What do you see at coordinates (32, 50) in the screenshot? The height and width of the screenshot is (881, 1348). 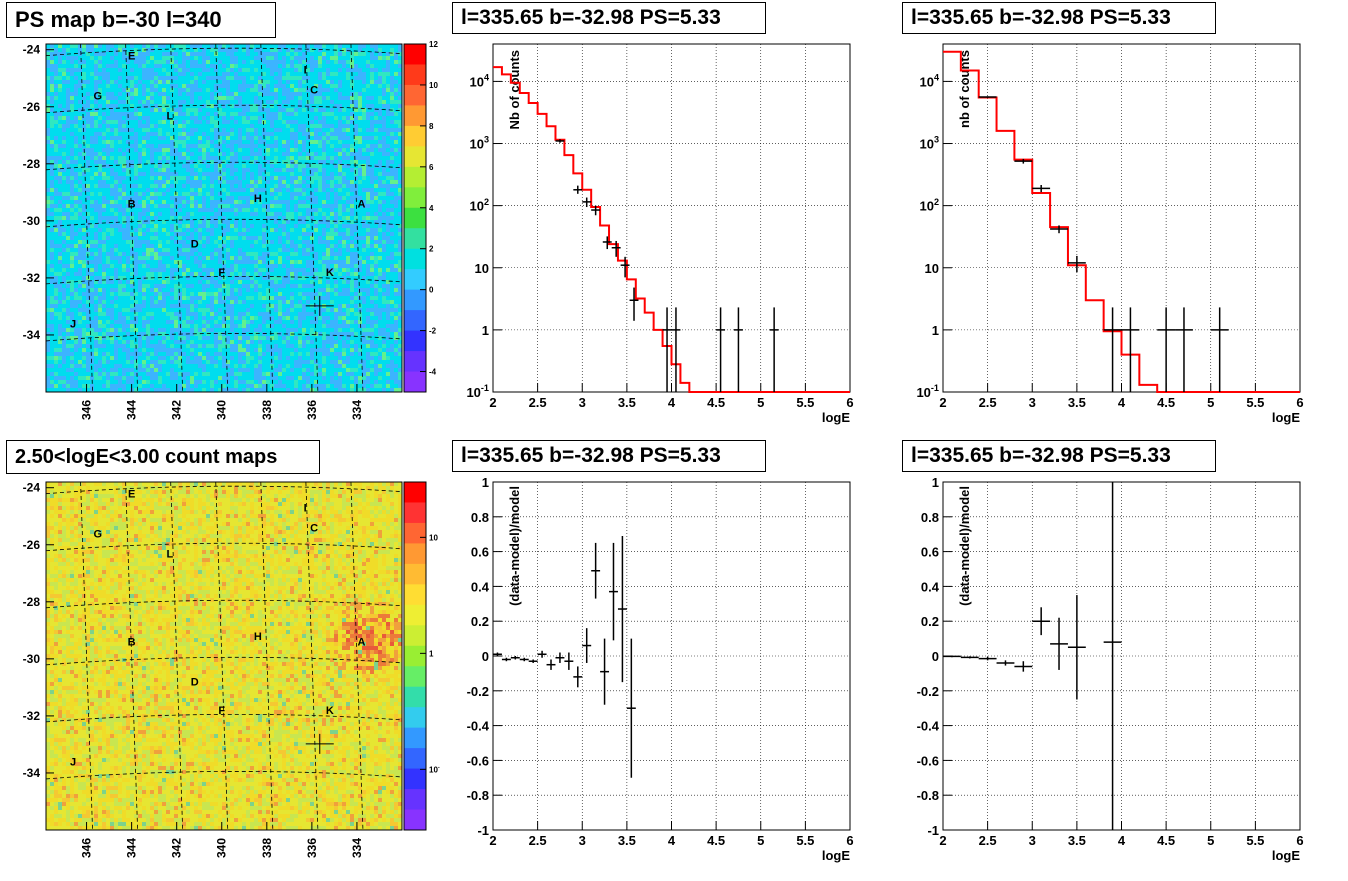 I see `y-tick-label: -24` at bounding box center [32, 50].